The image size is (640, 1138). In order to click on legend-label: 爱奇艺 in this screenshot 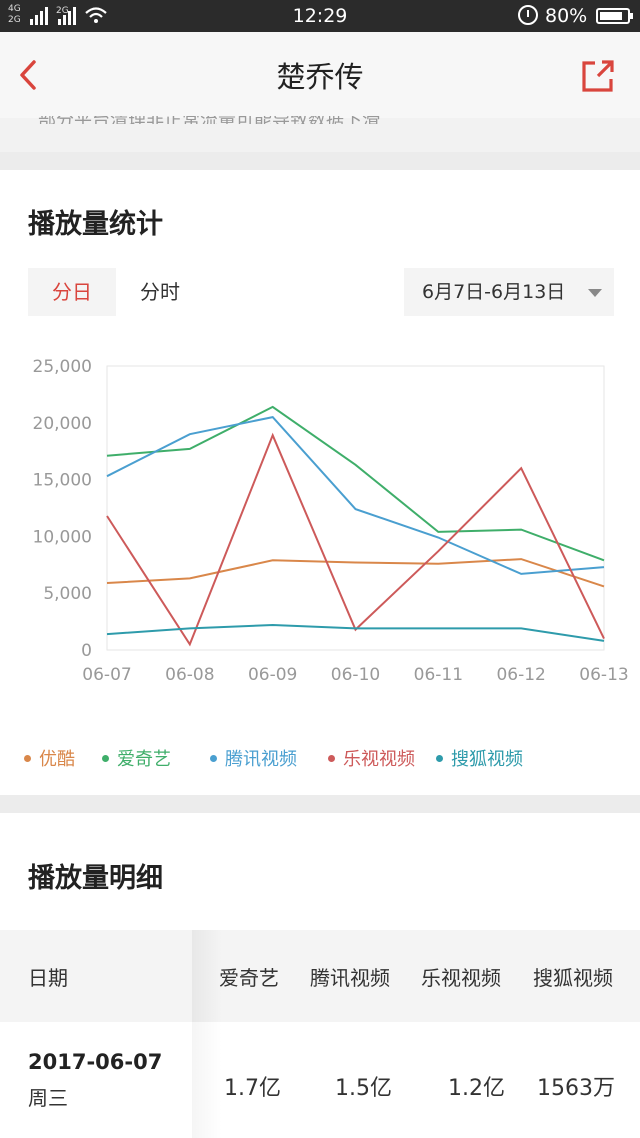, I will do `click(144, 759)`.